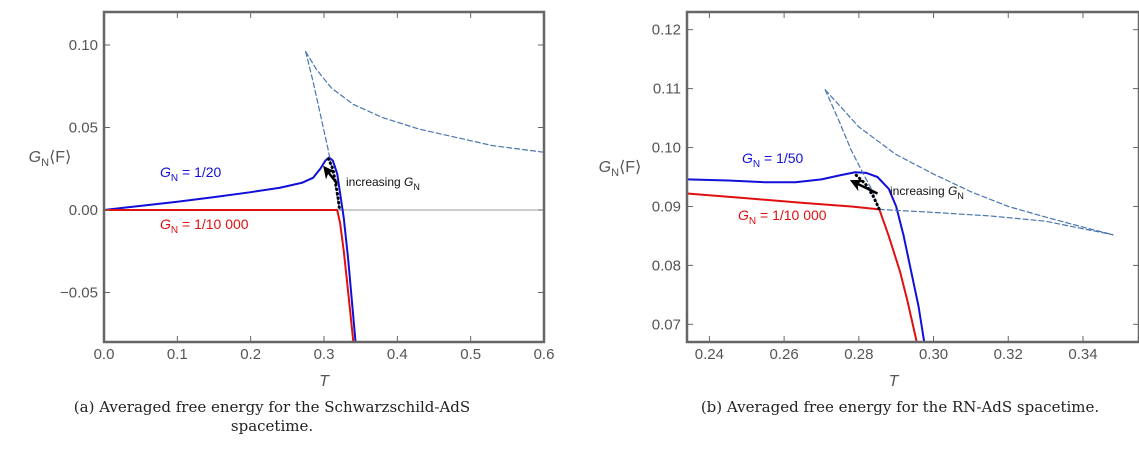  What do you see at coordinates (709, 354) in the screenshot?
I see `x-tick-label: 0.24` at bounding box center [709, 354].